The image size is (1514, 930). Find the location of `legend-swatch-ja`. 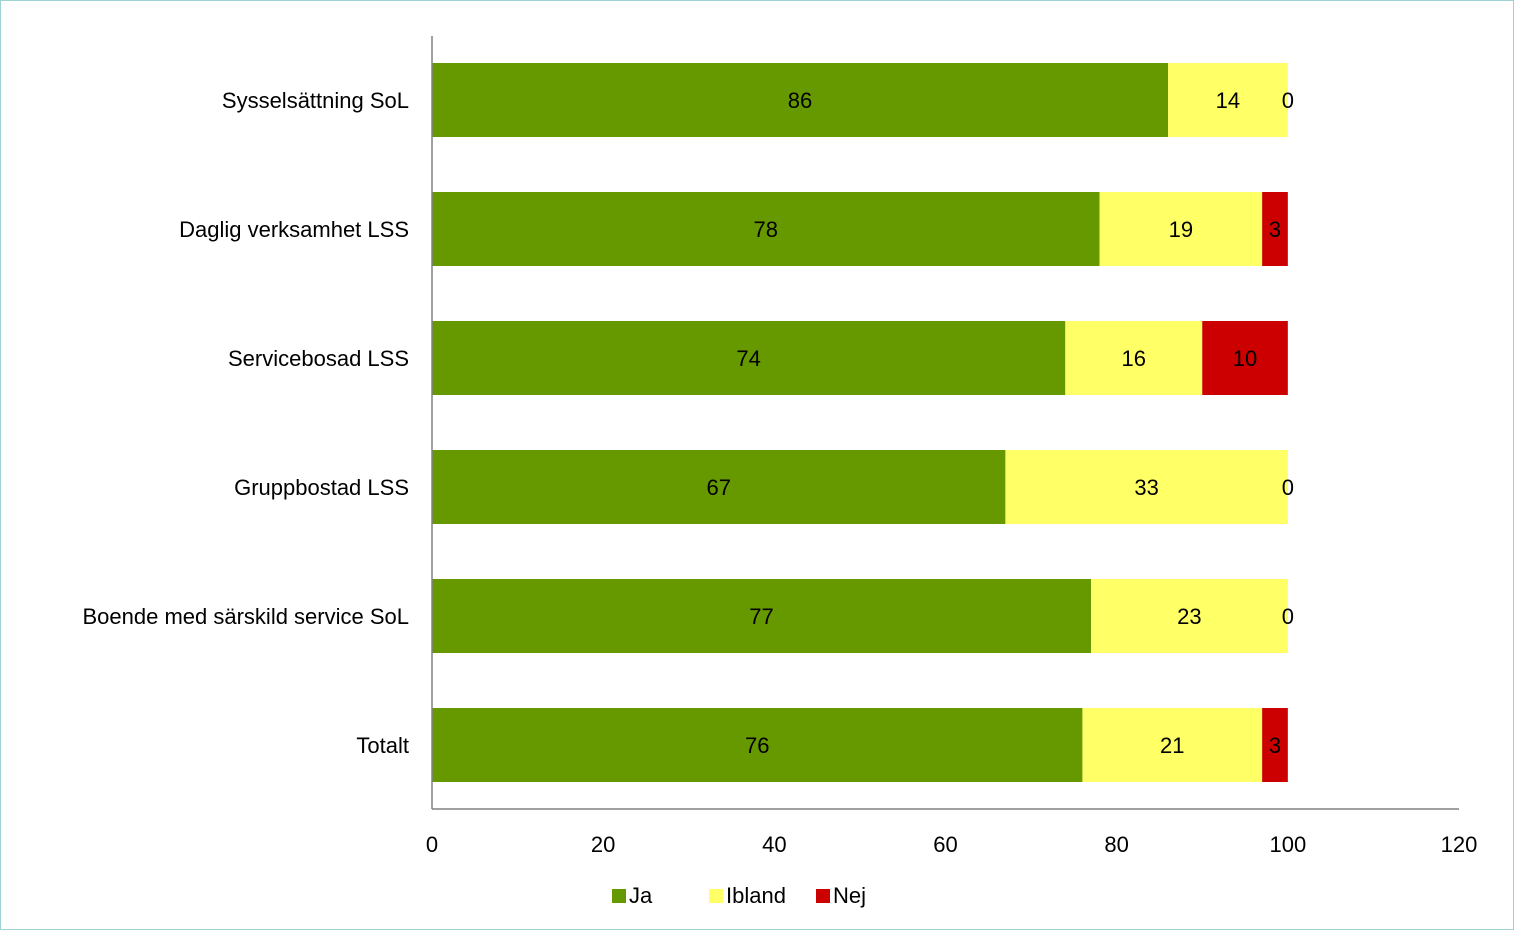

legend-swatch-ja is located at coordinates (619, 896).